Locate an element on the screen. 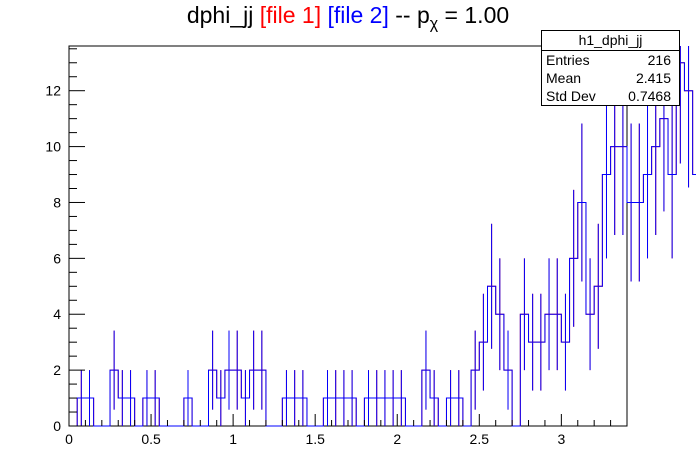 Image resolution: width=696 pixels, height=472 pixels. y-tick-label: 0 is located at coordinates (57, 426).